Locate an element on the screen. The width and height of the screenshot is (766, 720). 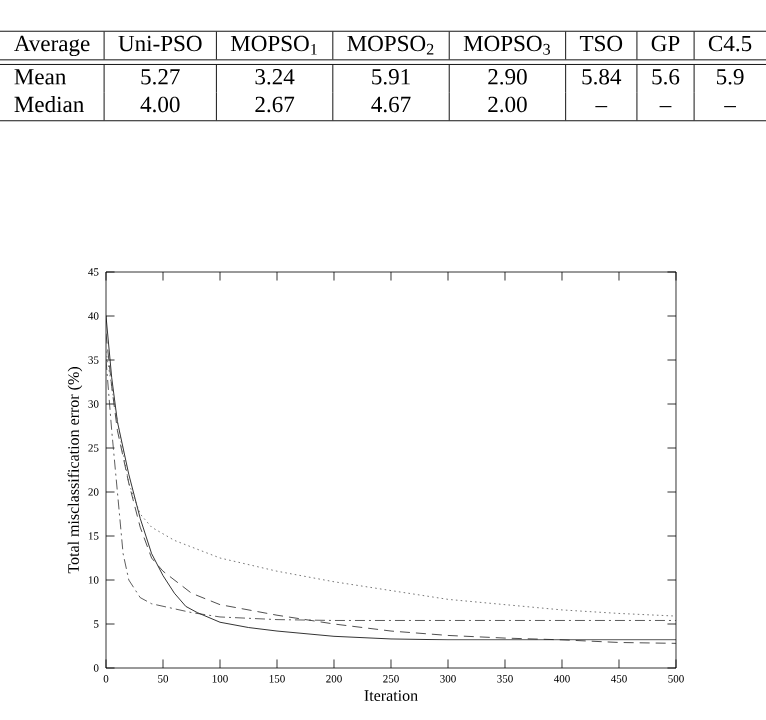
text: Median is located at coordinates (49, 104).